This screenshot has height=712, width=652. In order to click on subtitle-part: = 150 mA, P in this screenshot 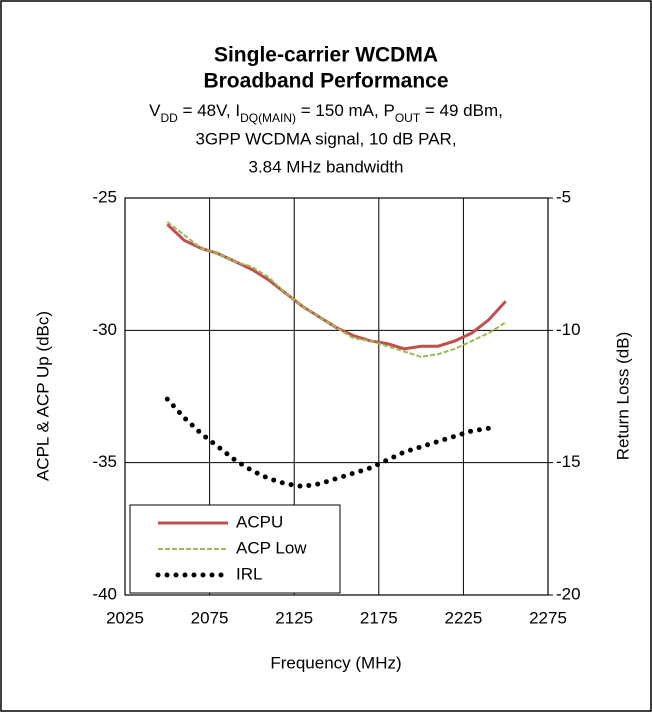, I will do `click(345, 110)`.